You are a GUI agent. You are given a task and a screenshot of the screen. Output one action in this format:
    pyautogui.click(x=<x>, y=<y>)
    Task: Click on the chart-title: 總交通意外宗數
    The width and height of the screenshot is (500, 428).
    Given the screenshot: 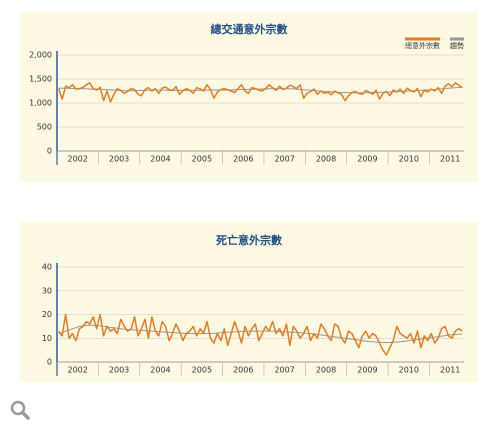 What is the action you would take?
    pyautogui.click(x=249, y=29)
    